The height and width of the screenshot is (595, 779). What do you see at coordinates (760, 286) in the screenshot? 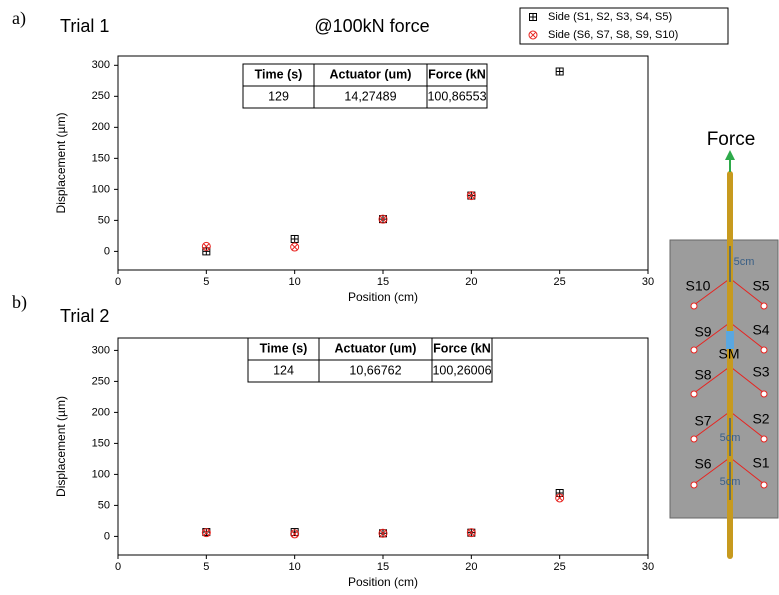
I see `sensor-label: S5` at bounding box center [760, 286].